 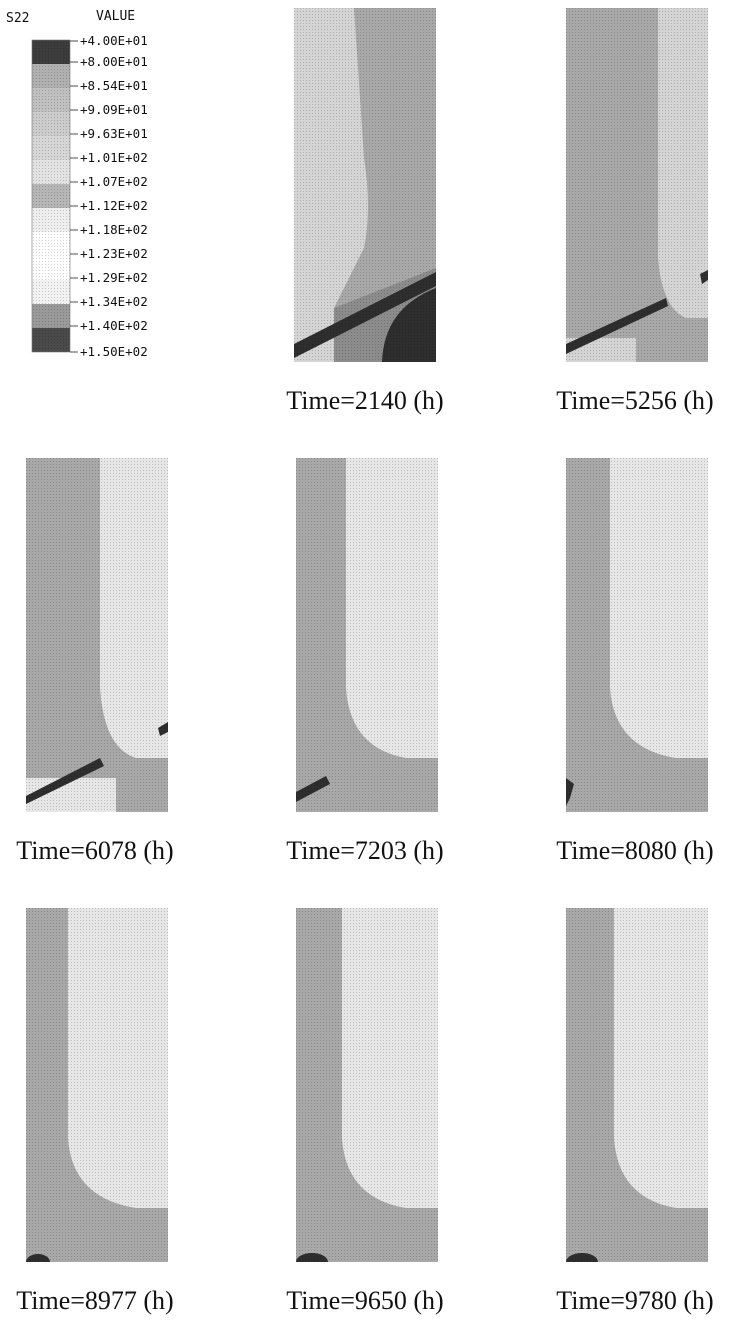 What do you see at coordinates (114, 133) in the screenshot?
I see `legend-value-4: +9.63E+01` at bounding box center [114, 133].